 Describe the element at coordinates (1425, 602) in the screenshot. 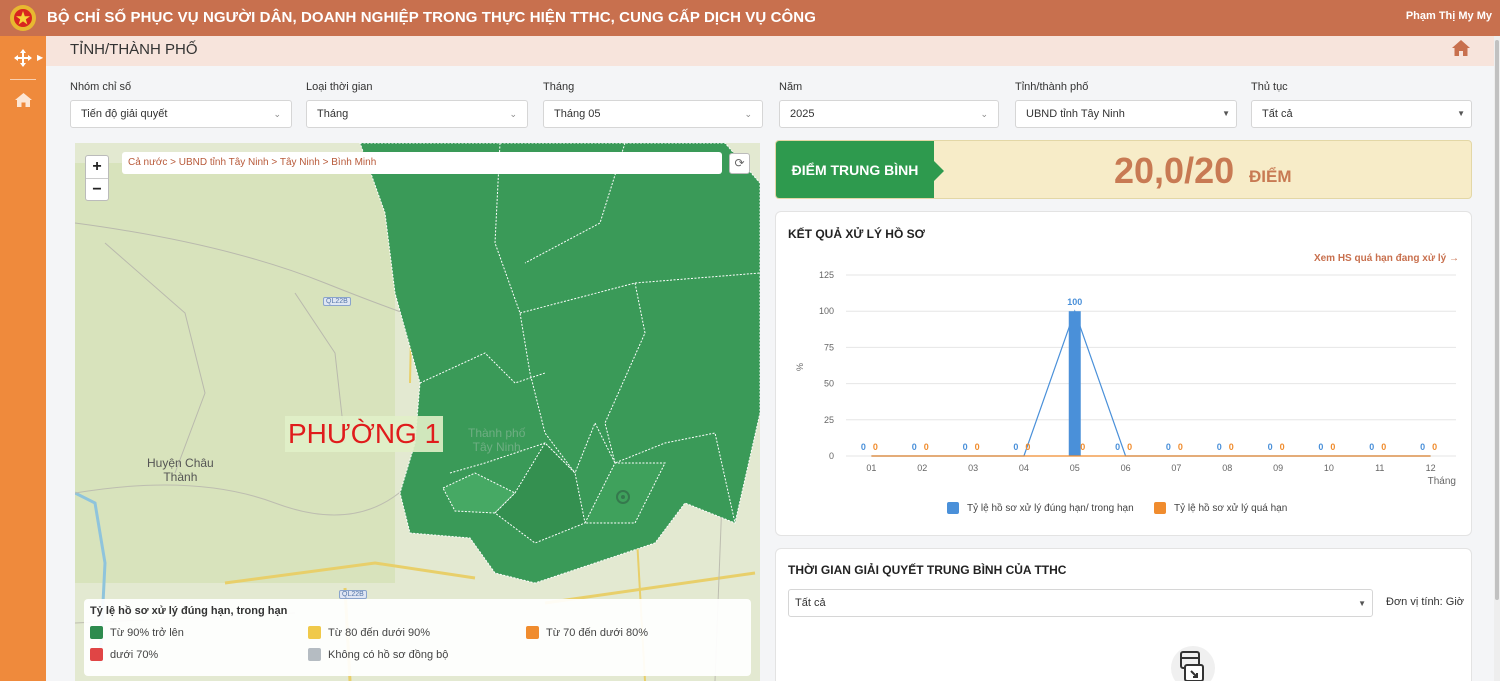

I see `unit-label: Đơn vị tính: Giờ` at that location.